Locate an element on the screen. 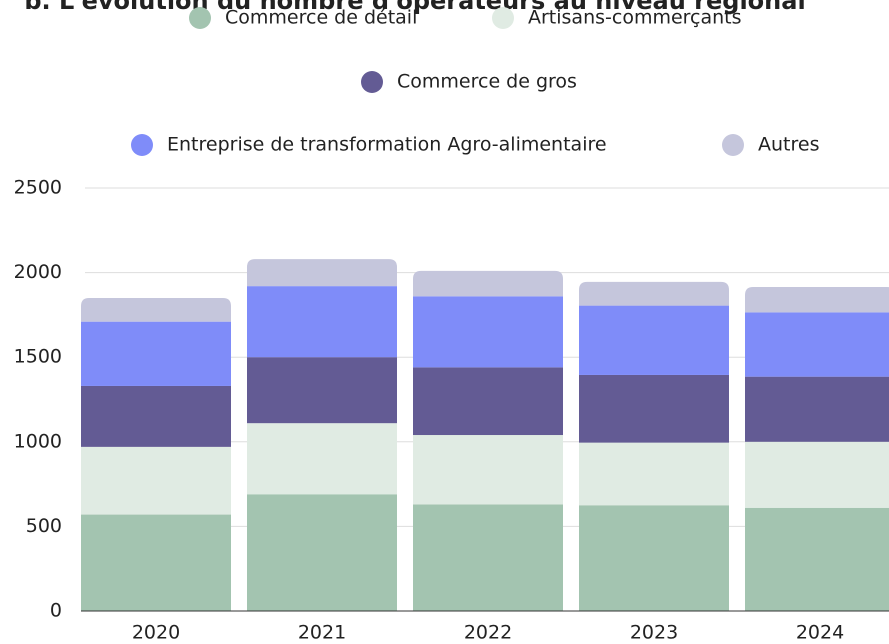 The image size is (889, 644). x-tick-label: 2020 is located at coordinates (156, 633).